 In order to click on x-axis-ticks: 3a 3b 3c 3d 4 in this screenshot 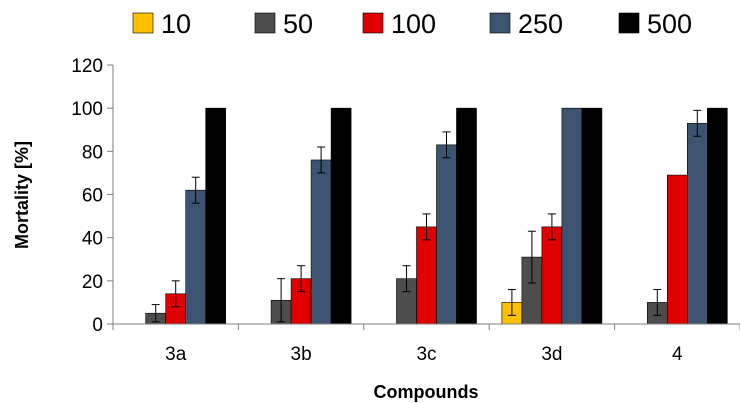, I will do `click(426, 344)`.